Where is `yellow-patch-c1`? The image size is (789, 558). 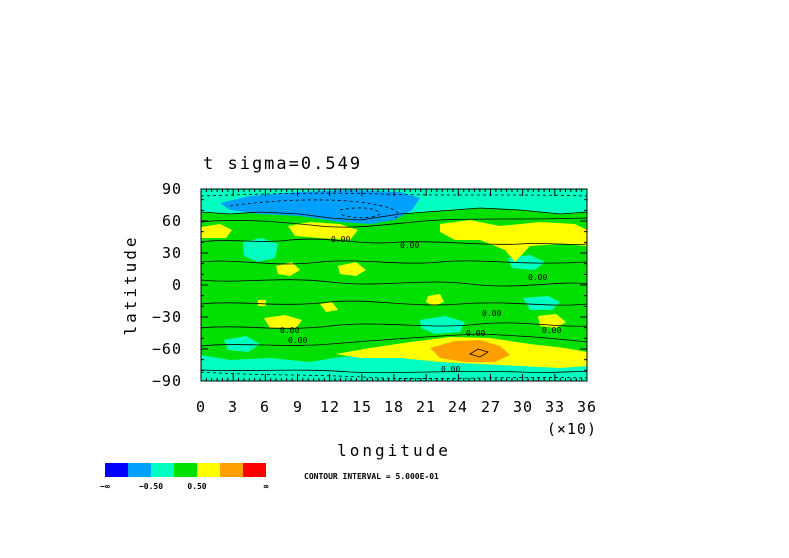
yellow-patch-c1 is located at coordinates (288, 269).